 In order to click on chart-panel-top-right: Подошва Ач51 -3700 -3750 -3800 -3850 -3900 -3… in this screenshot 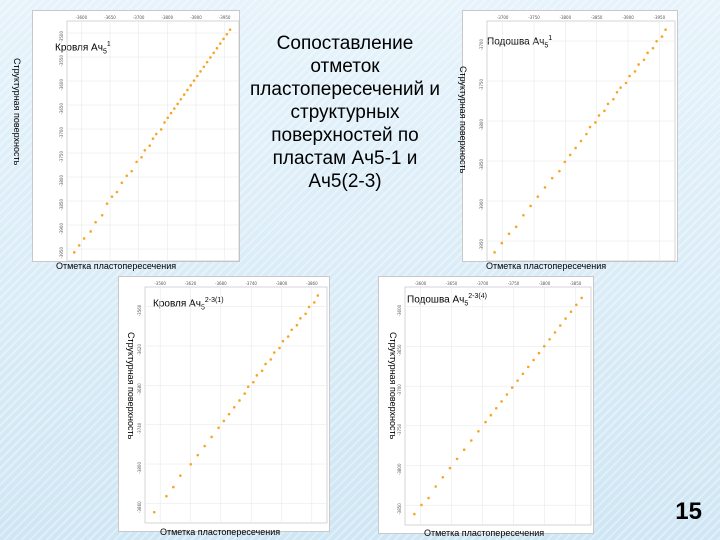, I will do `click(570, 136)`.